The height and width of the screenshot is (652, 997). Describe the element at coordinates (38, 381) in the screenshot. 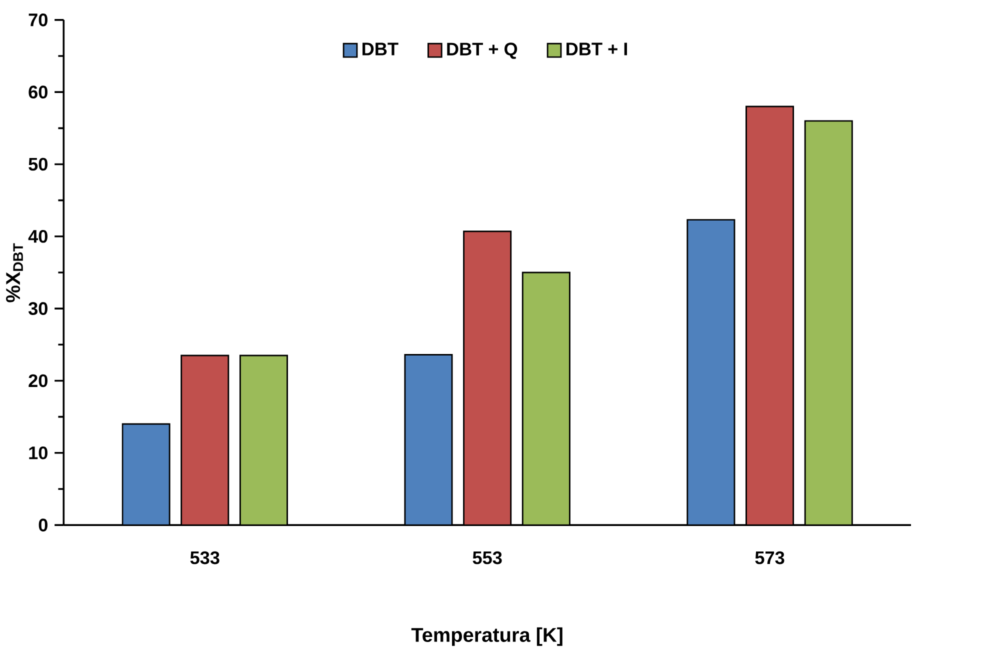

I see `y-tick-label: 20` at that location.